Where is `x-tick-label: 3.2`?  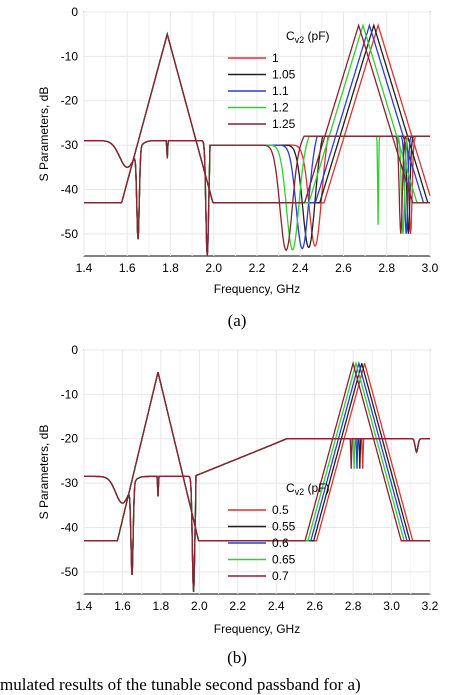 x-tick-label: 3.2 is located at coordinates (430, 606).